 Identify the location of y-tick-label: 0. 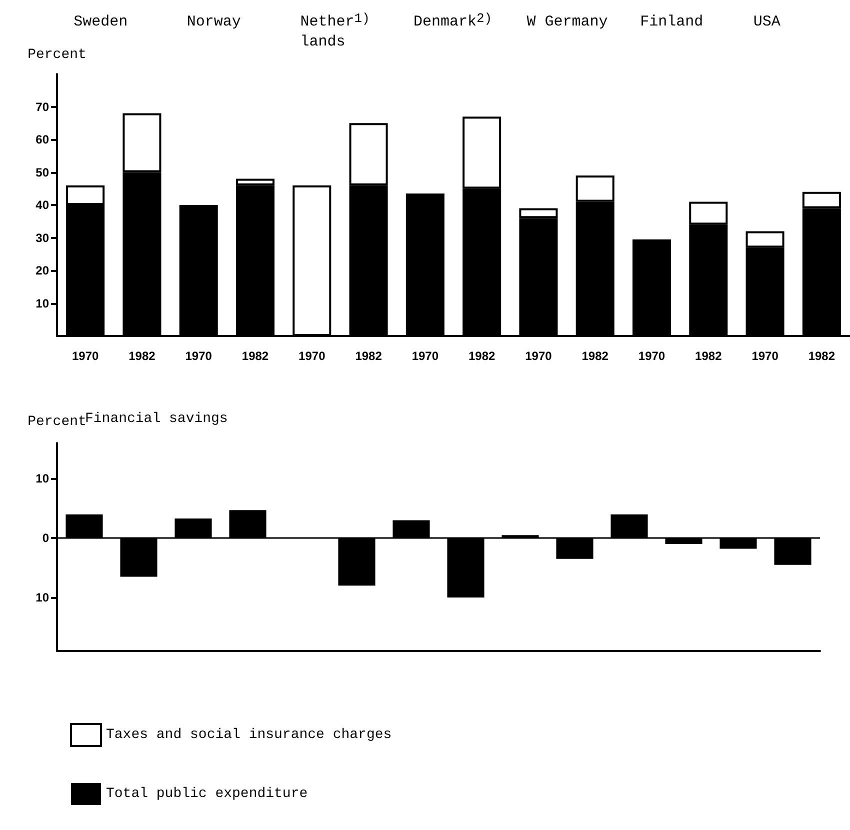
(46, 538).